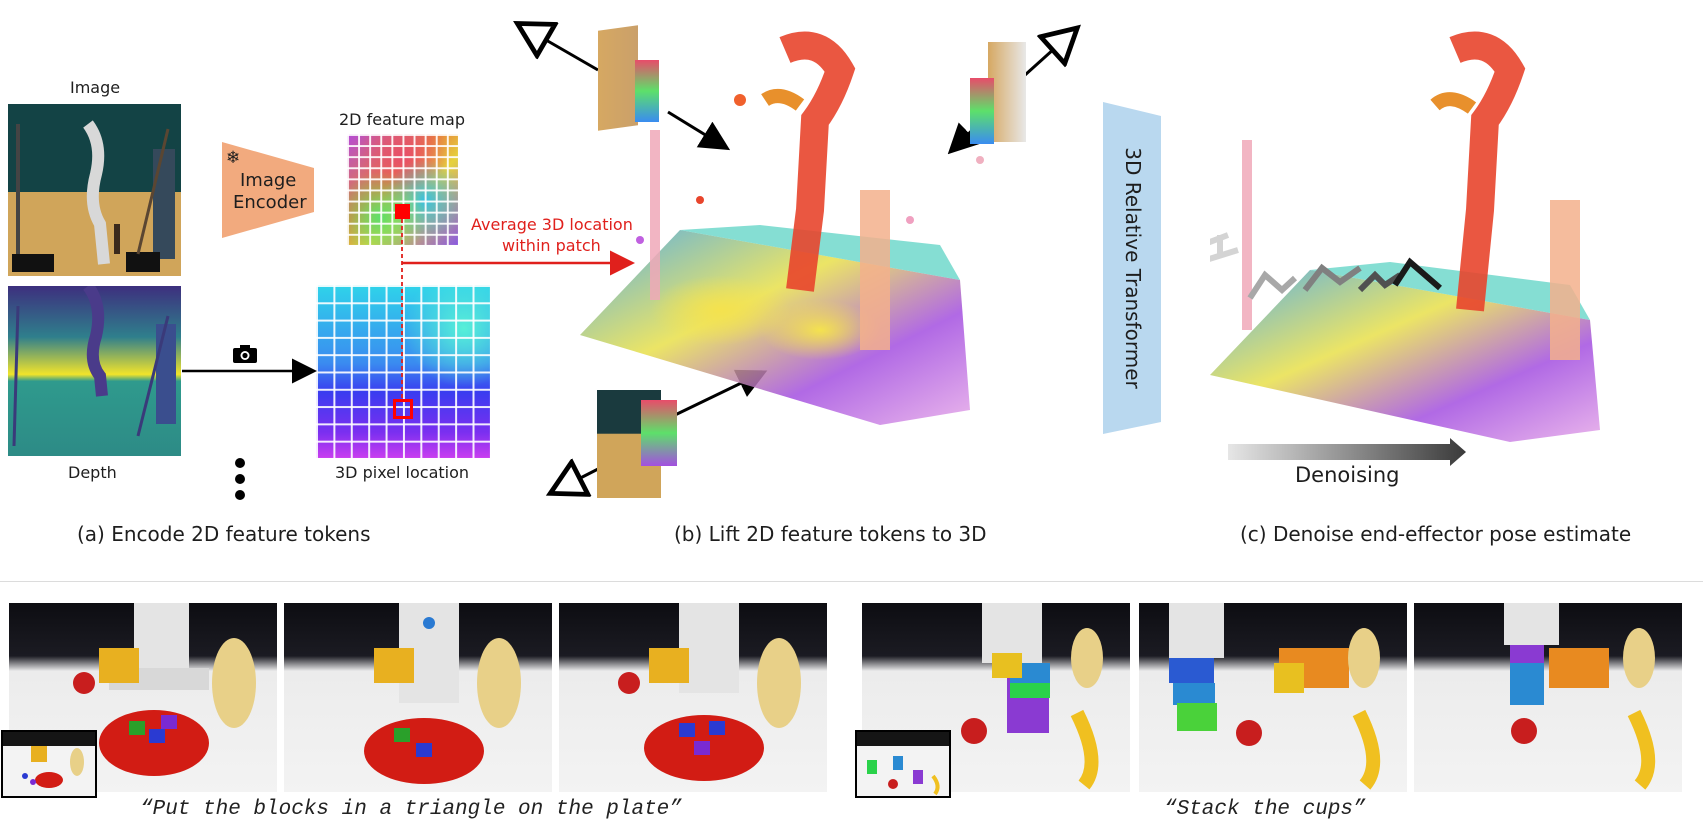 The height and width of the screenshot is (840, 1703). What do you see at coordinates (402, 211) in the screenshot?
I see `feature-patch-marker` at bounding box center [402, 211].